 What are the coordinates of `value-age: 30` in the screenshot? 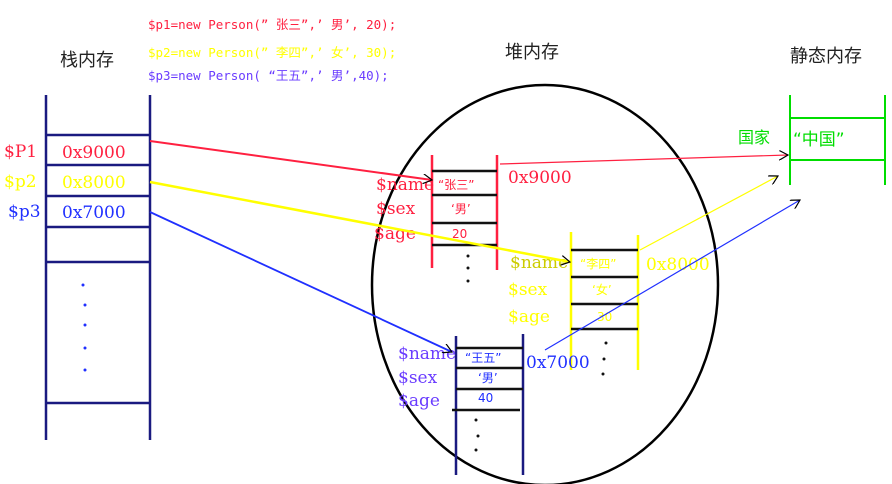 It's located at (604, 317).